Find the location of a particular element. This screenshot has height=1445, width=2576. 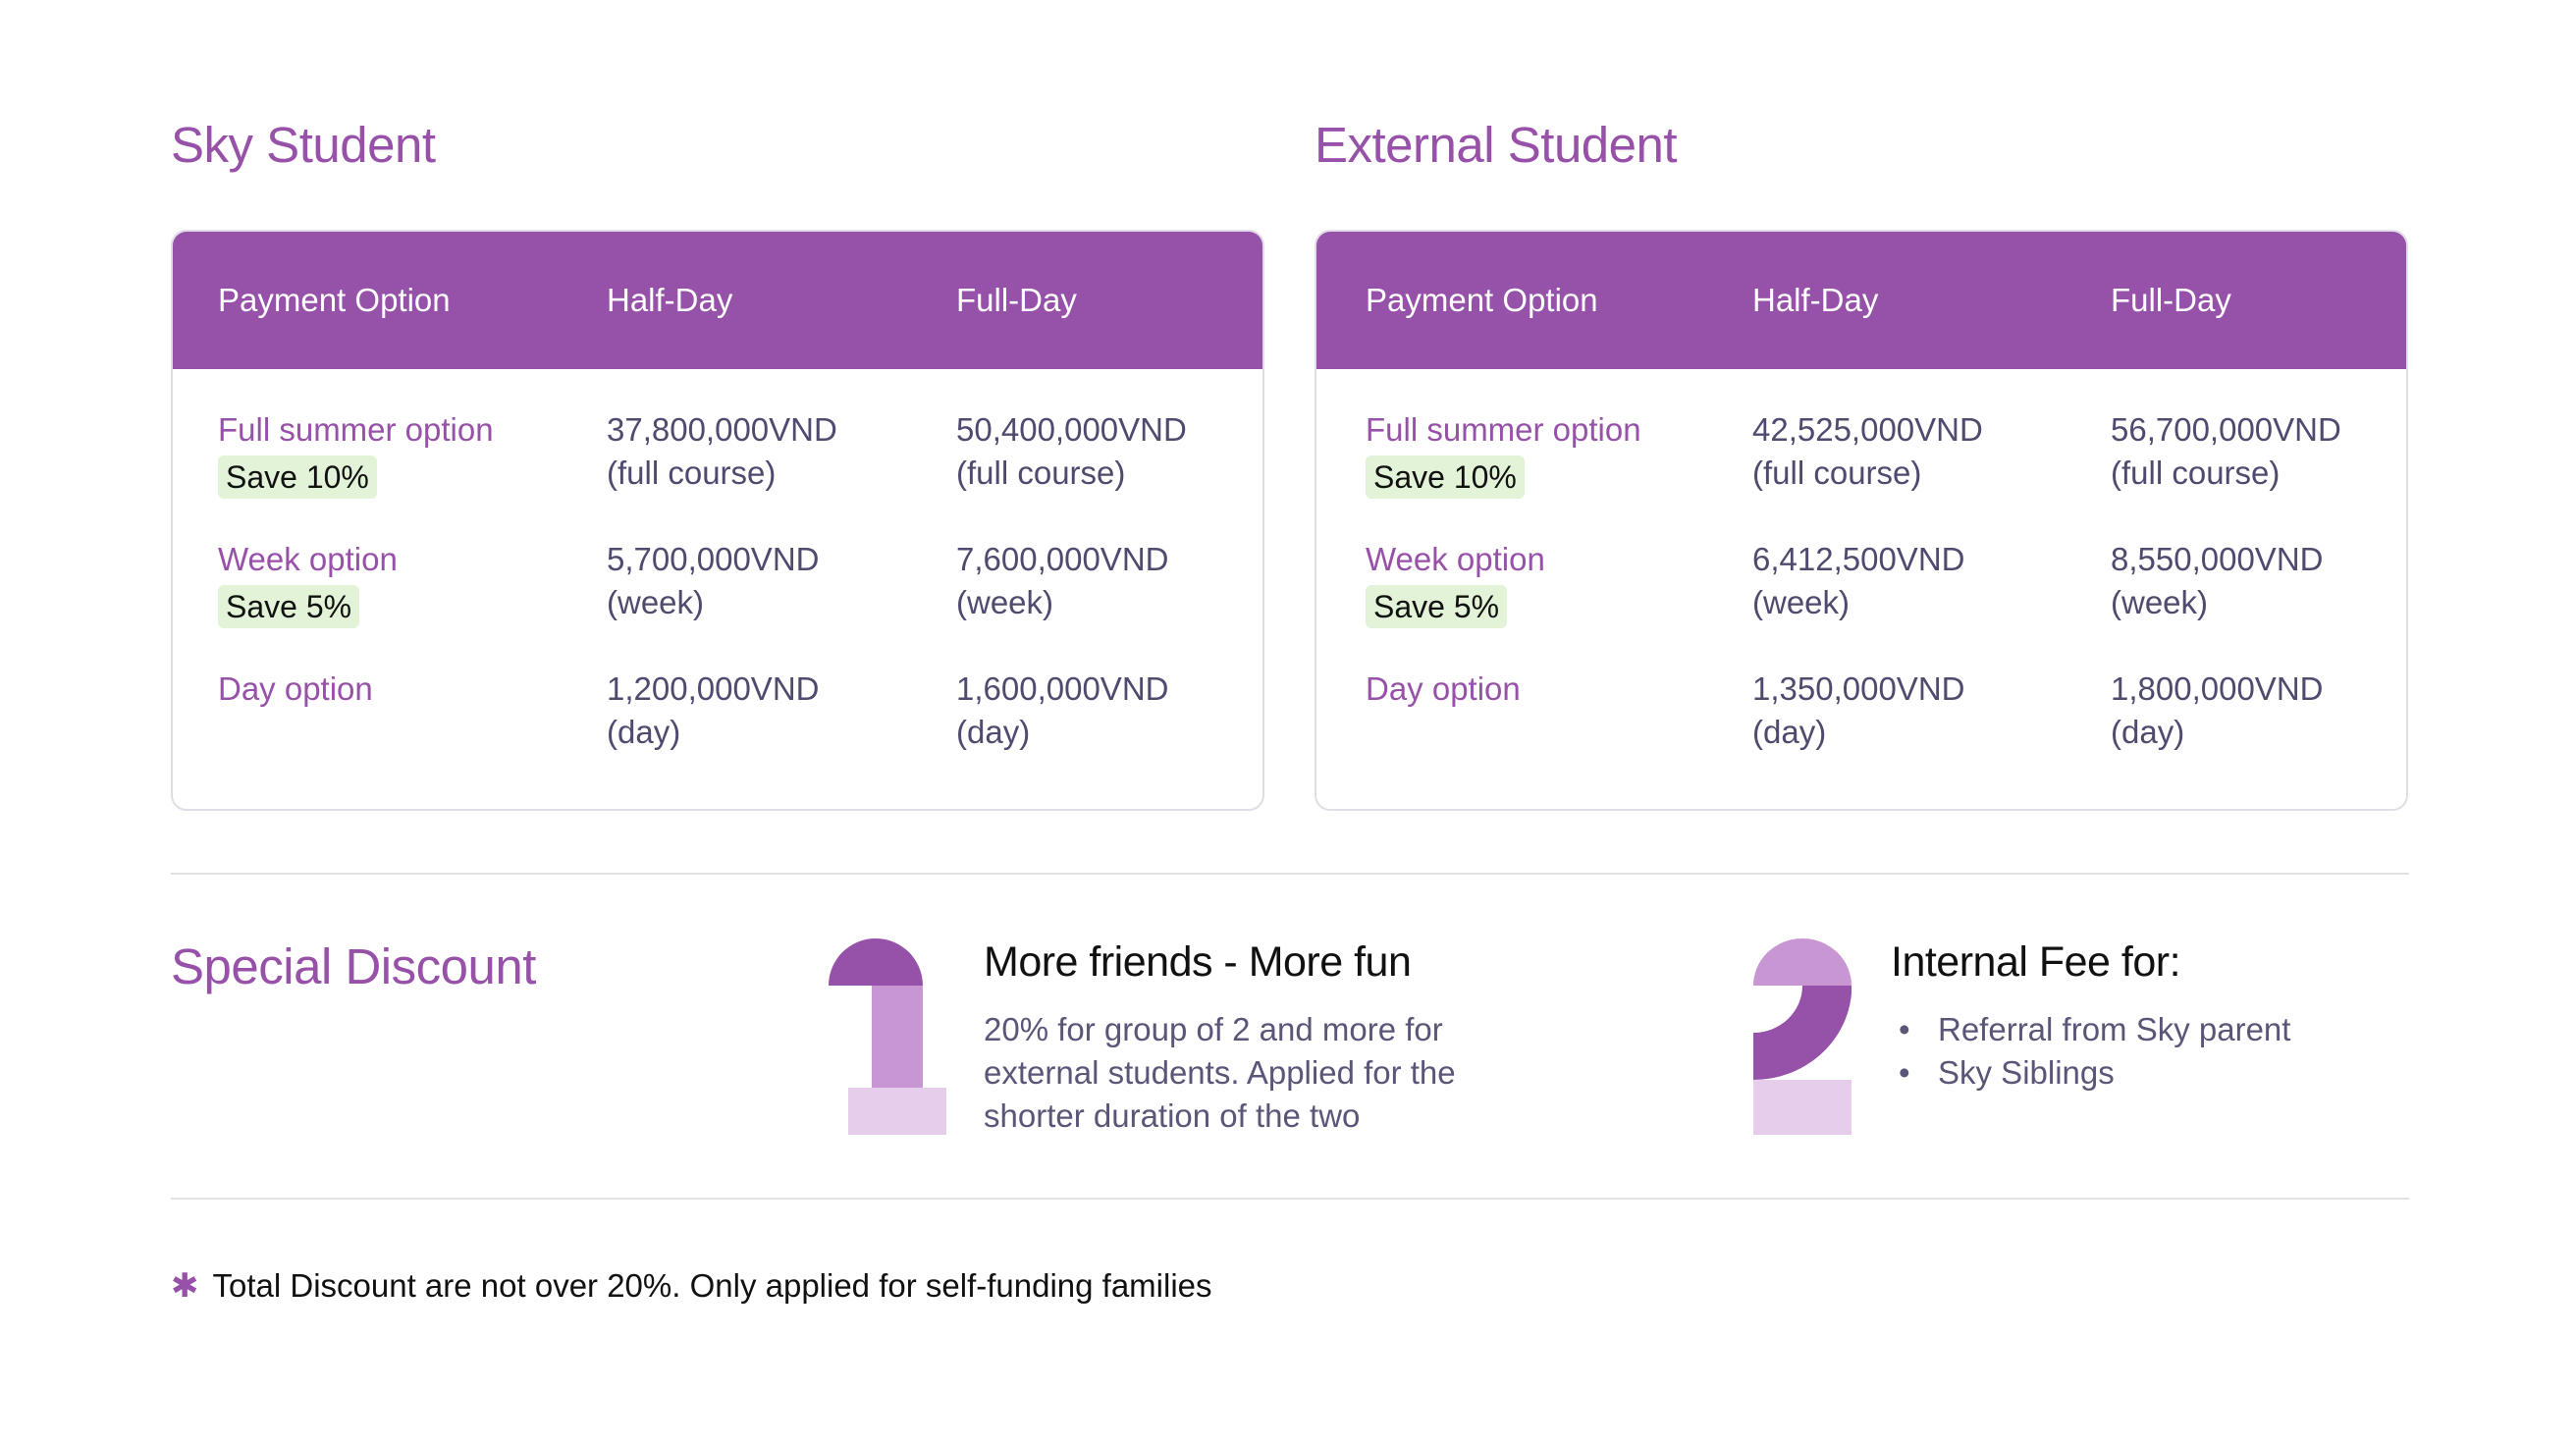

section-divider-bottom is located at coordinates (1290, 1199).